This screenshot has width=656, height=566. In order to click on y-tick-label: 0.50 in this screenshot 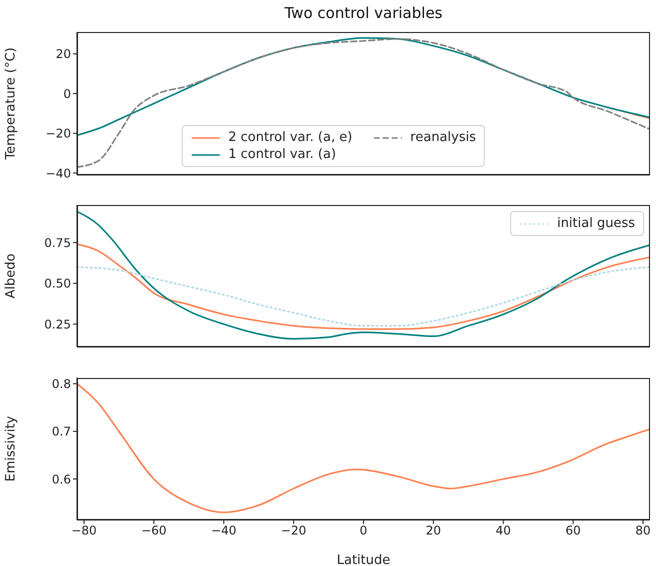, I will do `click(57, 283)`.